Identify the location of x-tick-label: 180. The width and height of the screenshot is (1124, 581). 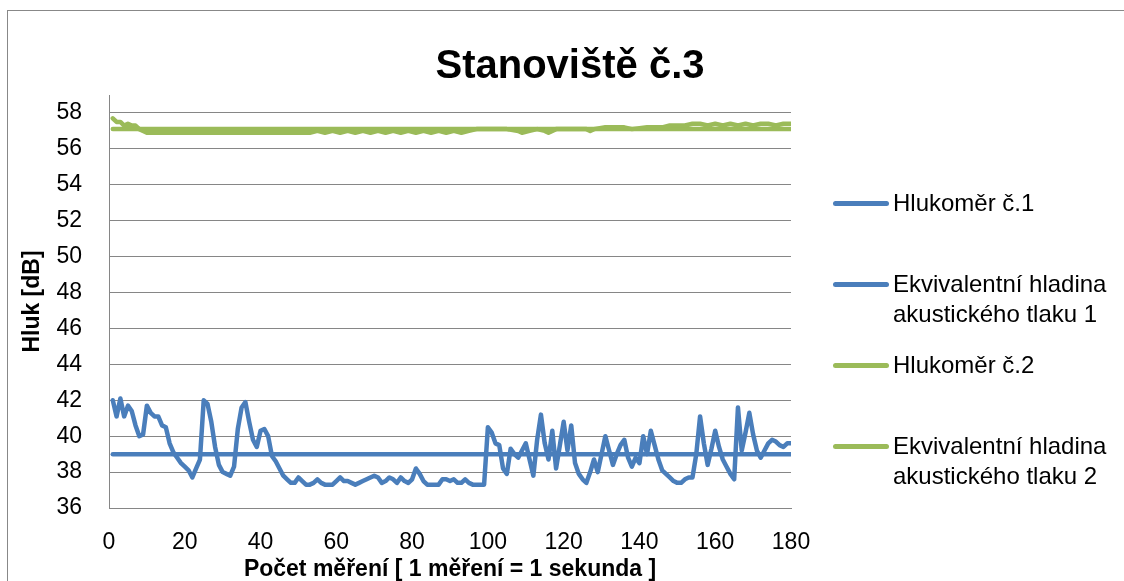
(791, 541).